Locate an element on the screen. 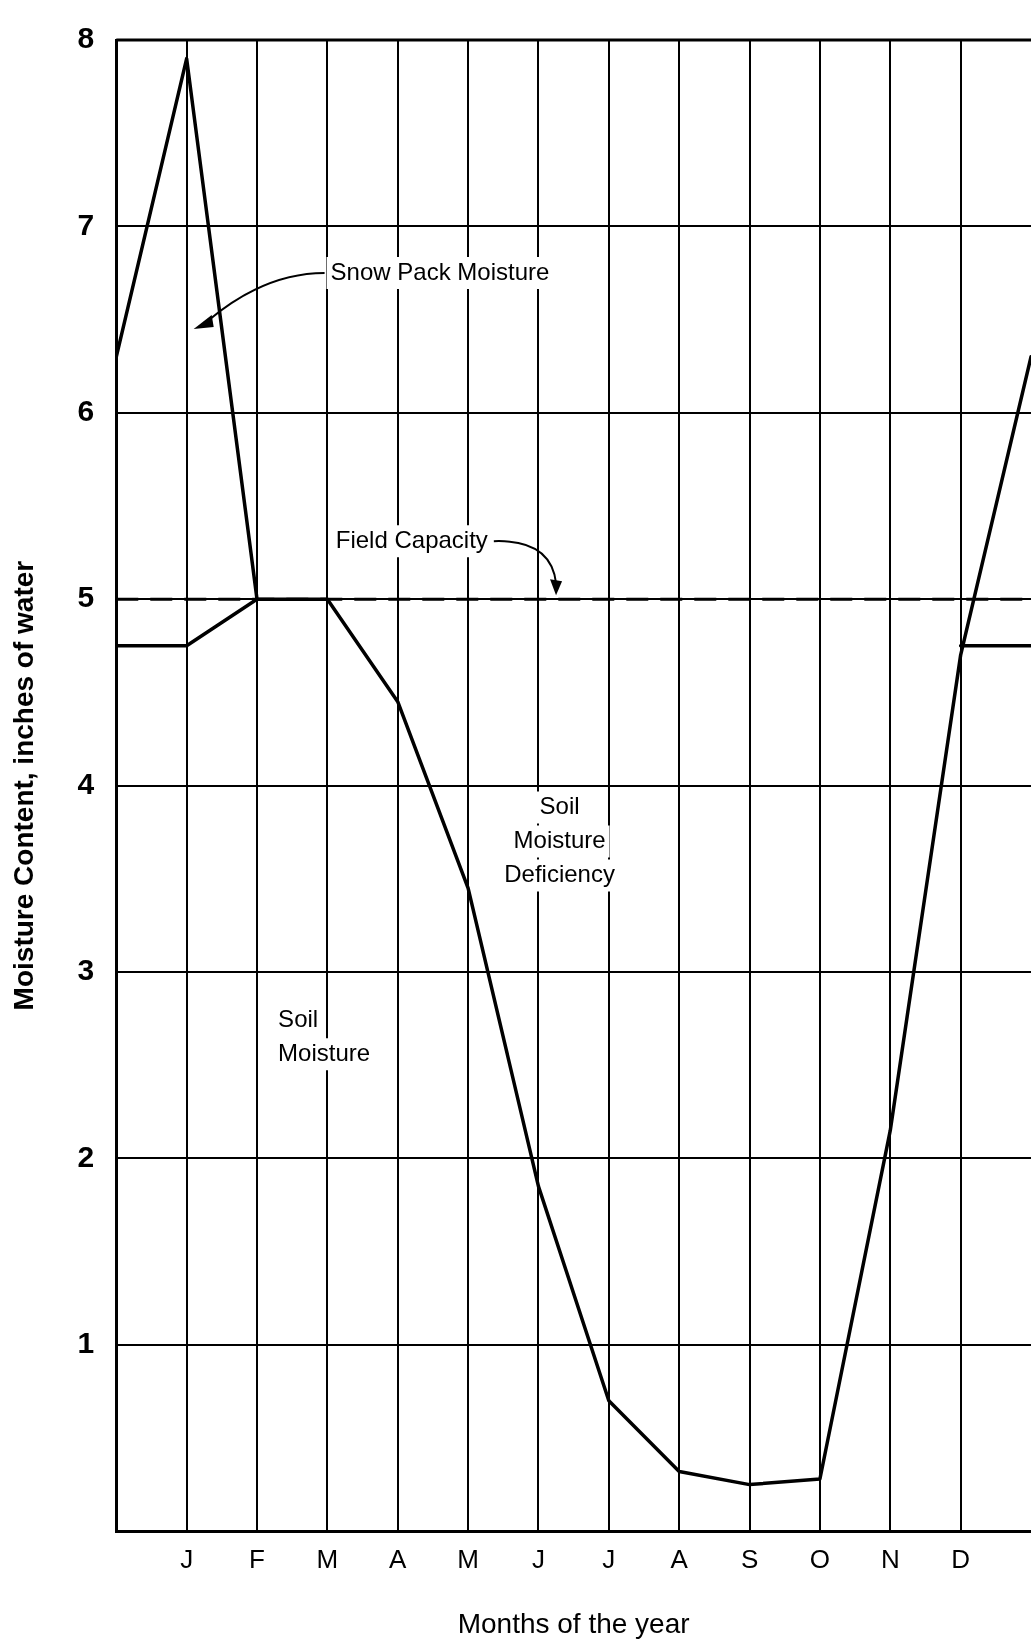 Image resolution: width=1031 pixels, height=1652 pixels. y-tick-label: 4 is located at coordinates (86, 783).